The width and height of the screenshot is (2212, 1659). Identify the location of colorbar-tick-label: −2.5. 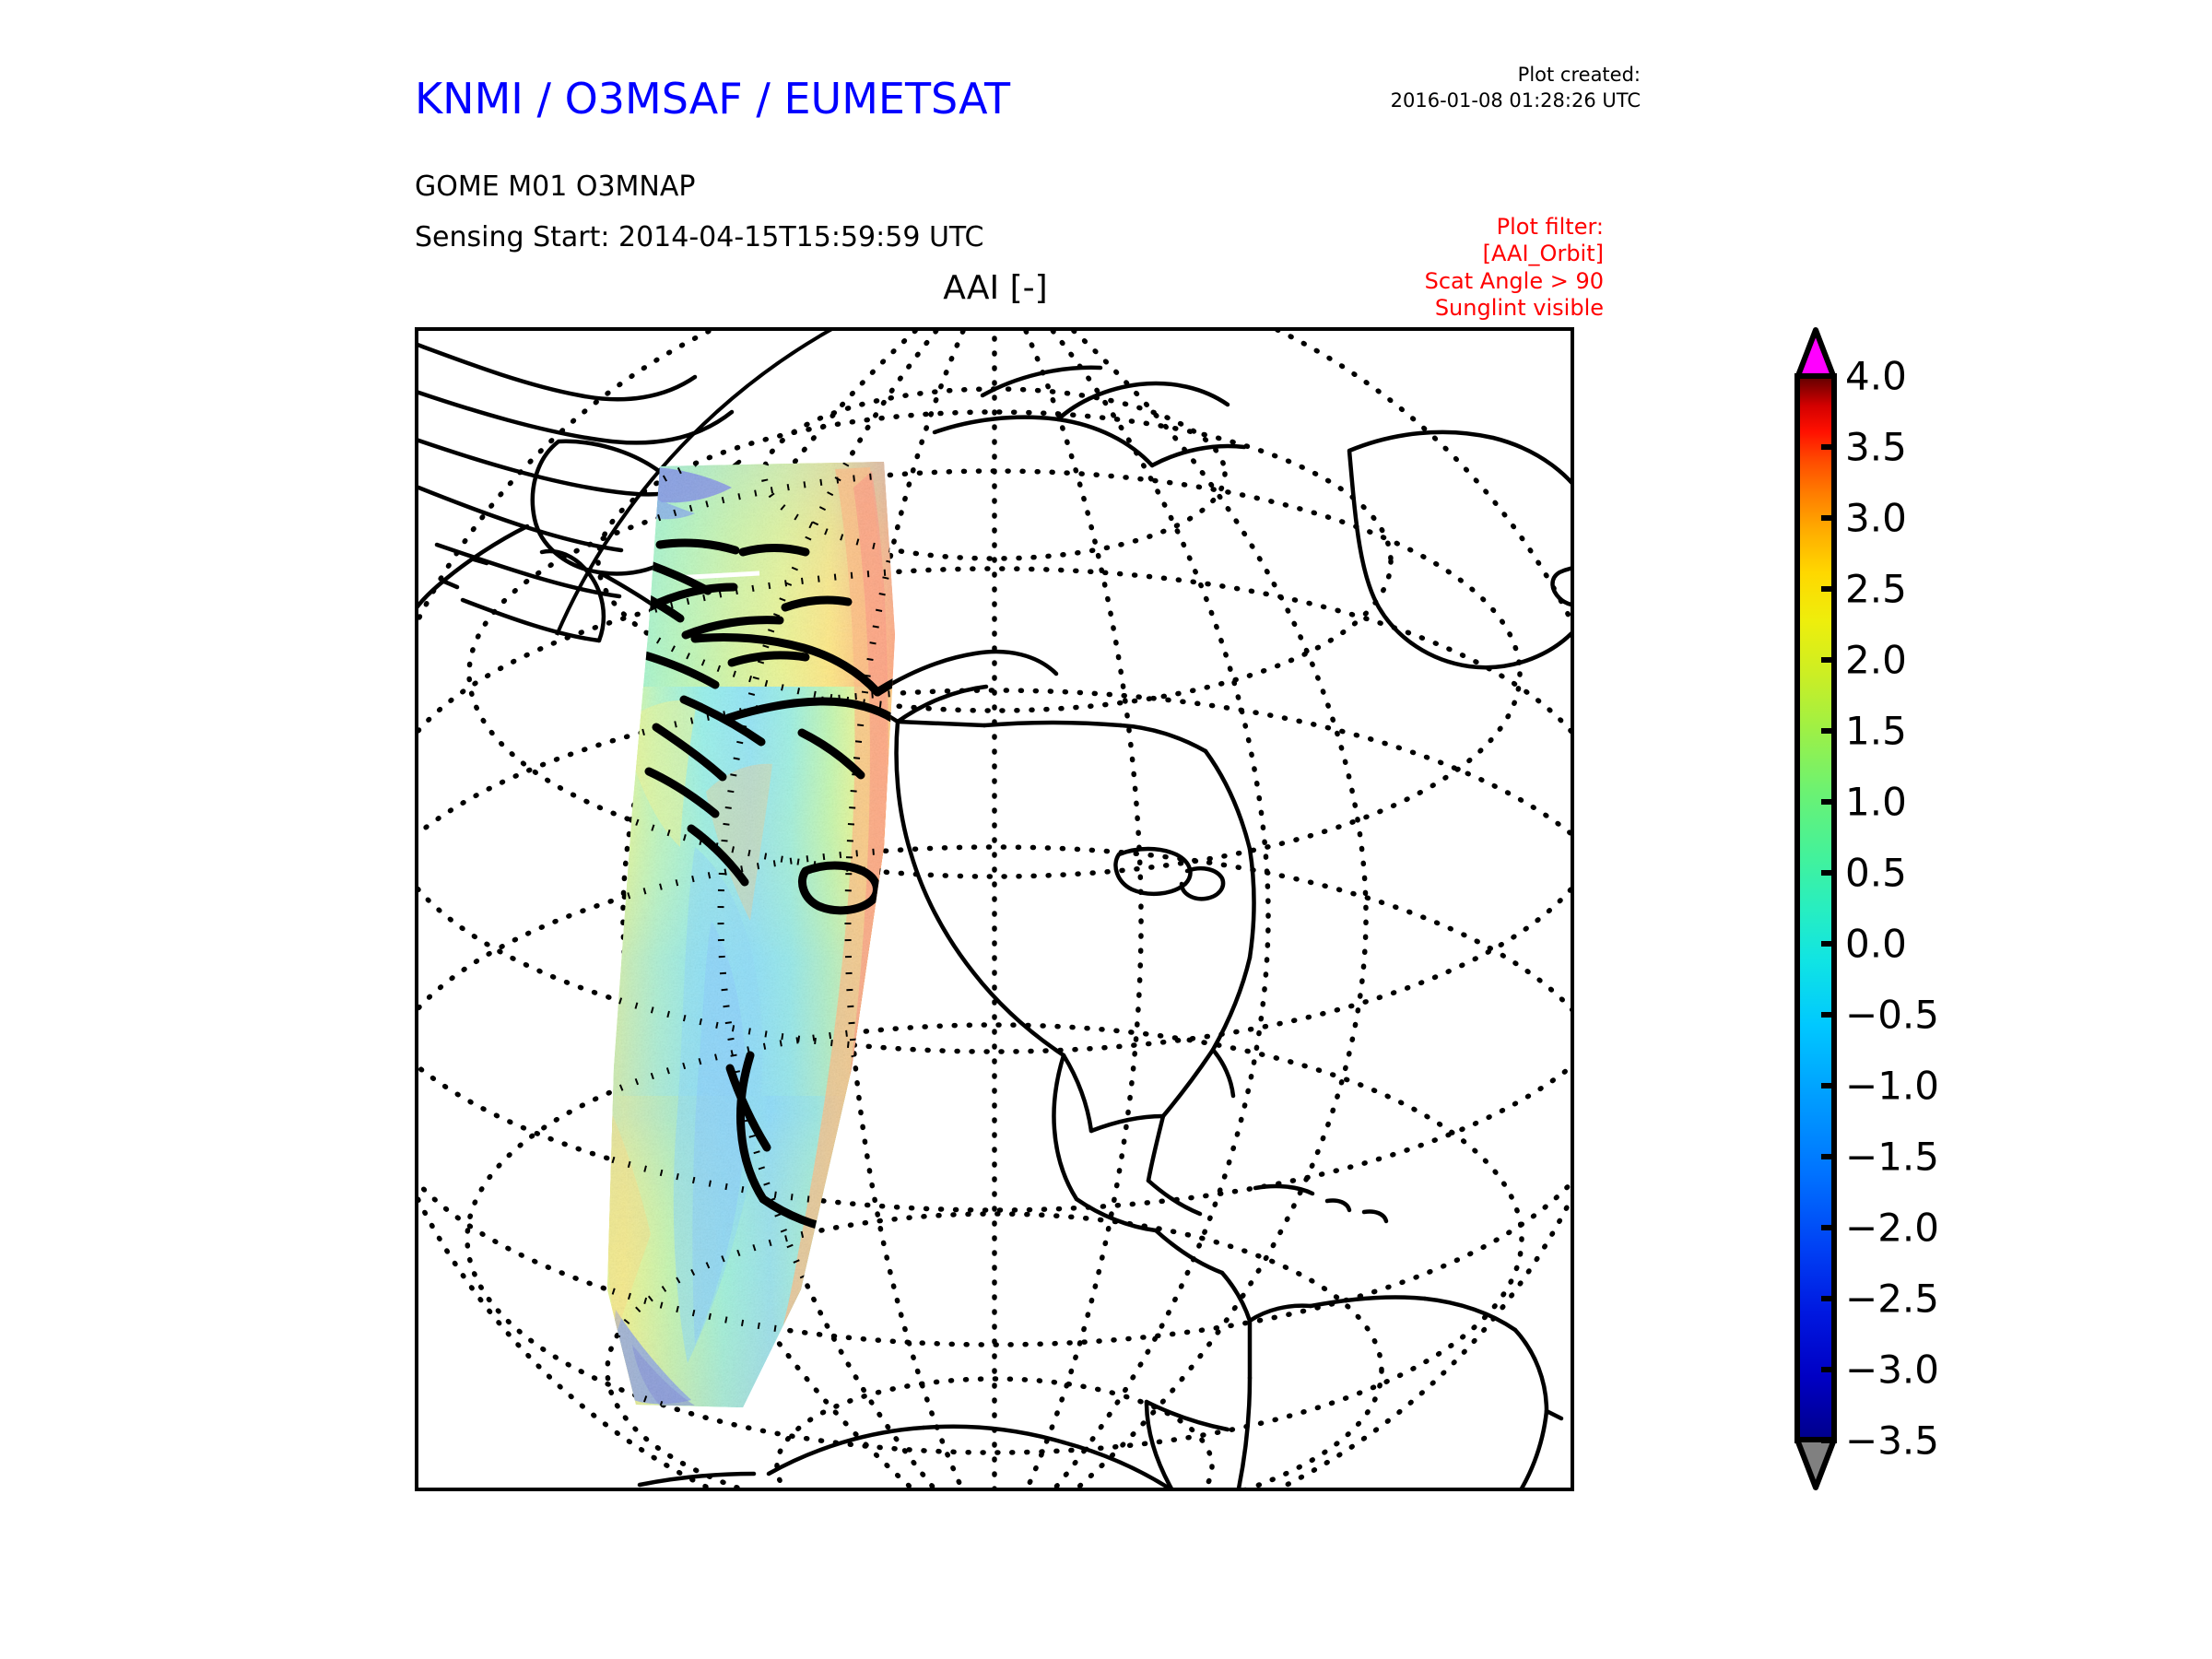
(1892, 1299).